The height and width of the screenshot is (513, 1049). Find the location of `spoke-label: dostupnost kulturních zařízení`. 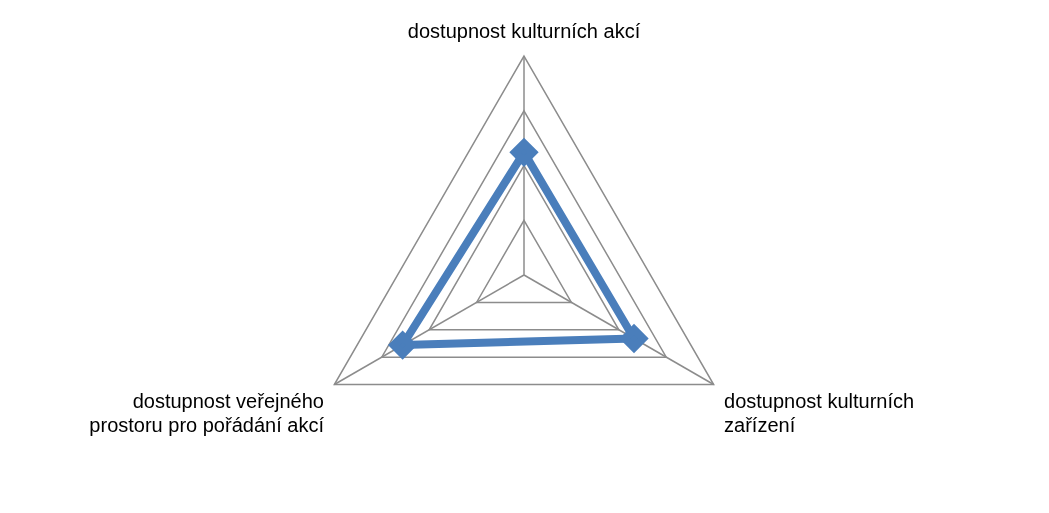

spoke-label: dostupnost kulturních zařízení is located at coordinates (819, 413).